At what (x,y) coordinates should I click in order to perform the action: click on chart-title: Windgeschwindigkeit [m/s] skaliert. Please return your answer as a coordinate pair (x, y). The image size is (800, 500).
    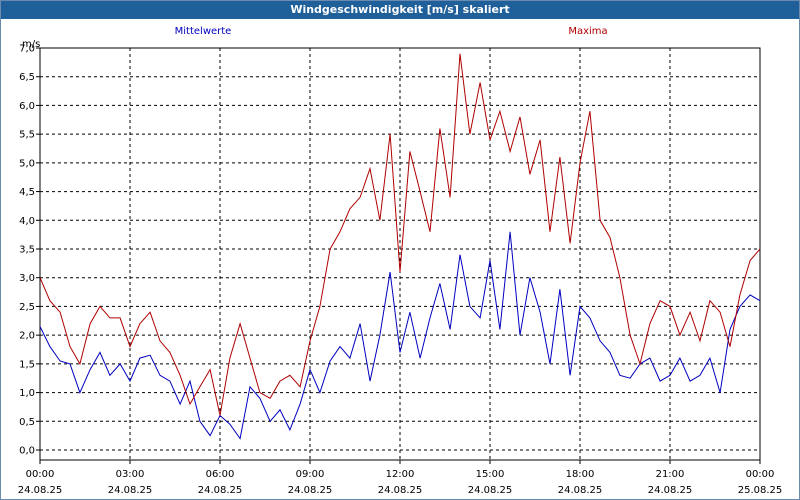
    Looking at the image, I should click on (400, 10).